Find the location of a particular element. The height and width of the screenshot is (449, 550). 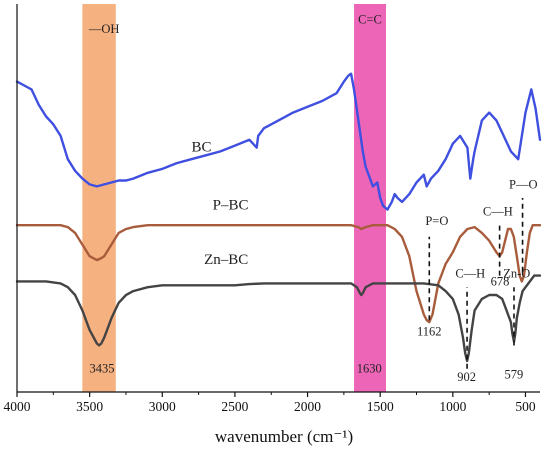

label-1162: 1162 is located at coordinates (429, 332).